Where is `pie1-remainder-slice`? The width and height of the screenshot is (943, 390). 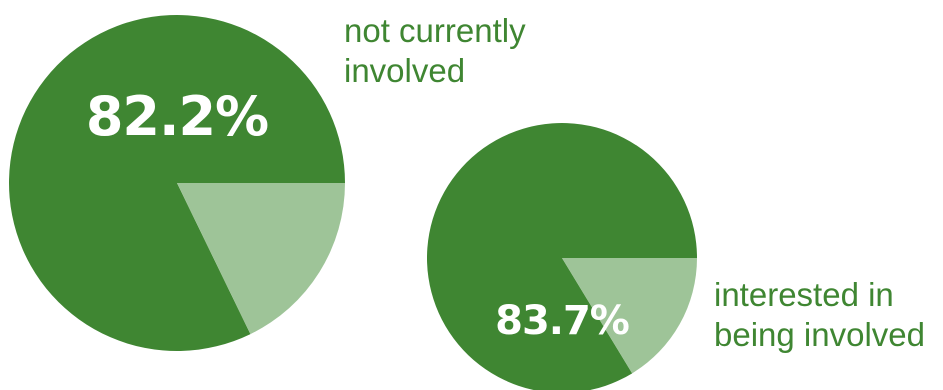
pie1-remainder-slice is located at coordinates (261, 259).